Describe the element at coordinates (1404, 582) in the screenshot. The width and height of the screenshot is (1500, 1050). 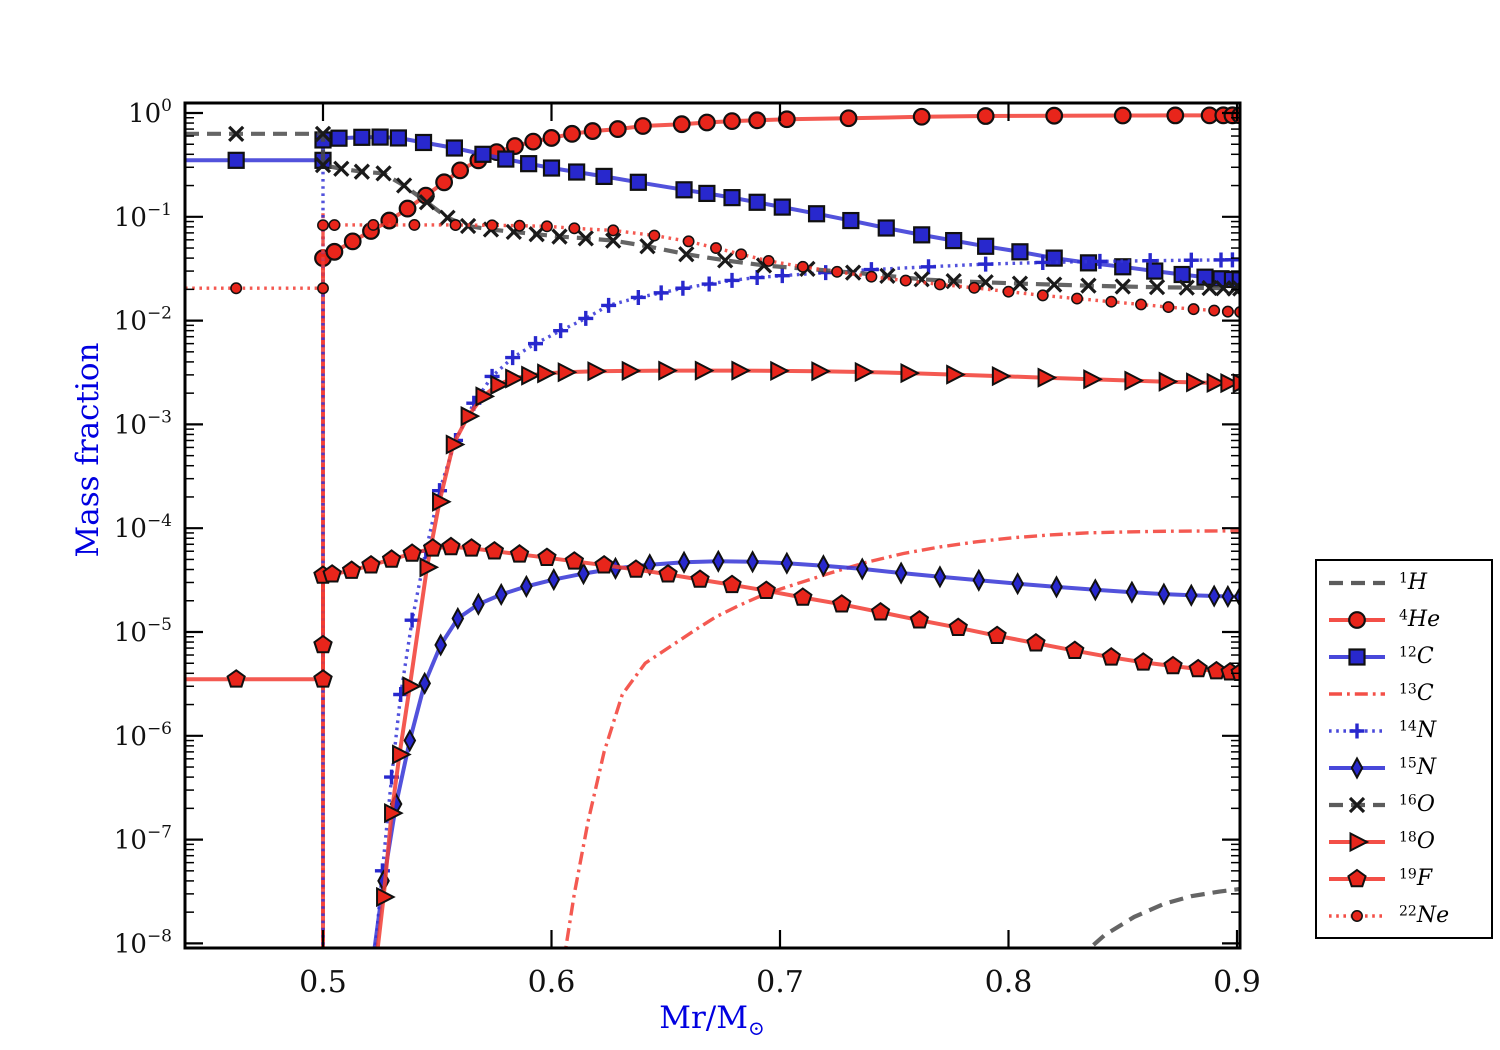
I see `legend-item-1H: 1H` at that location.